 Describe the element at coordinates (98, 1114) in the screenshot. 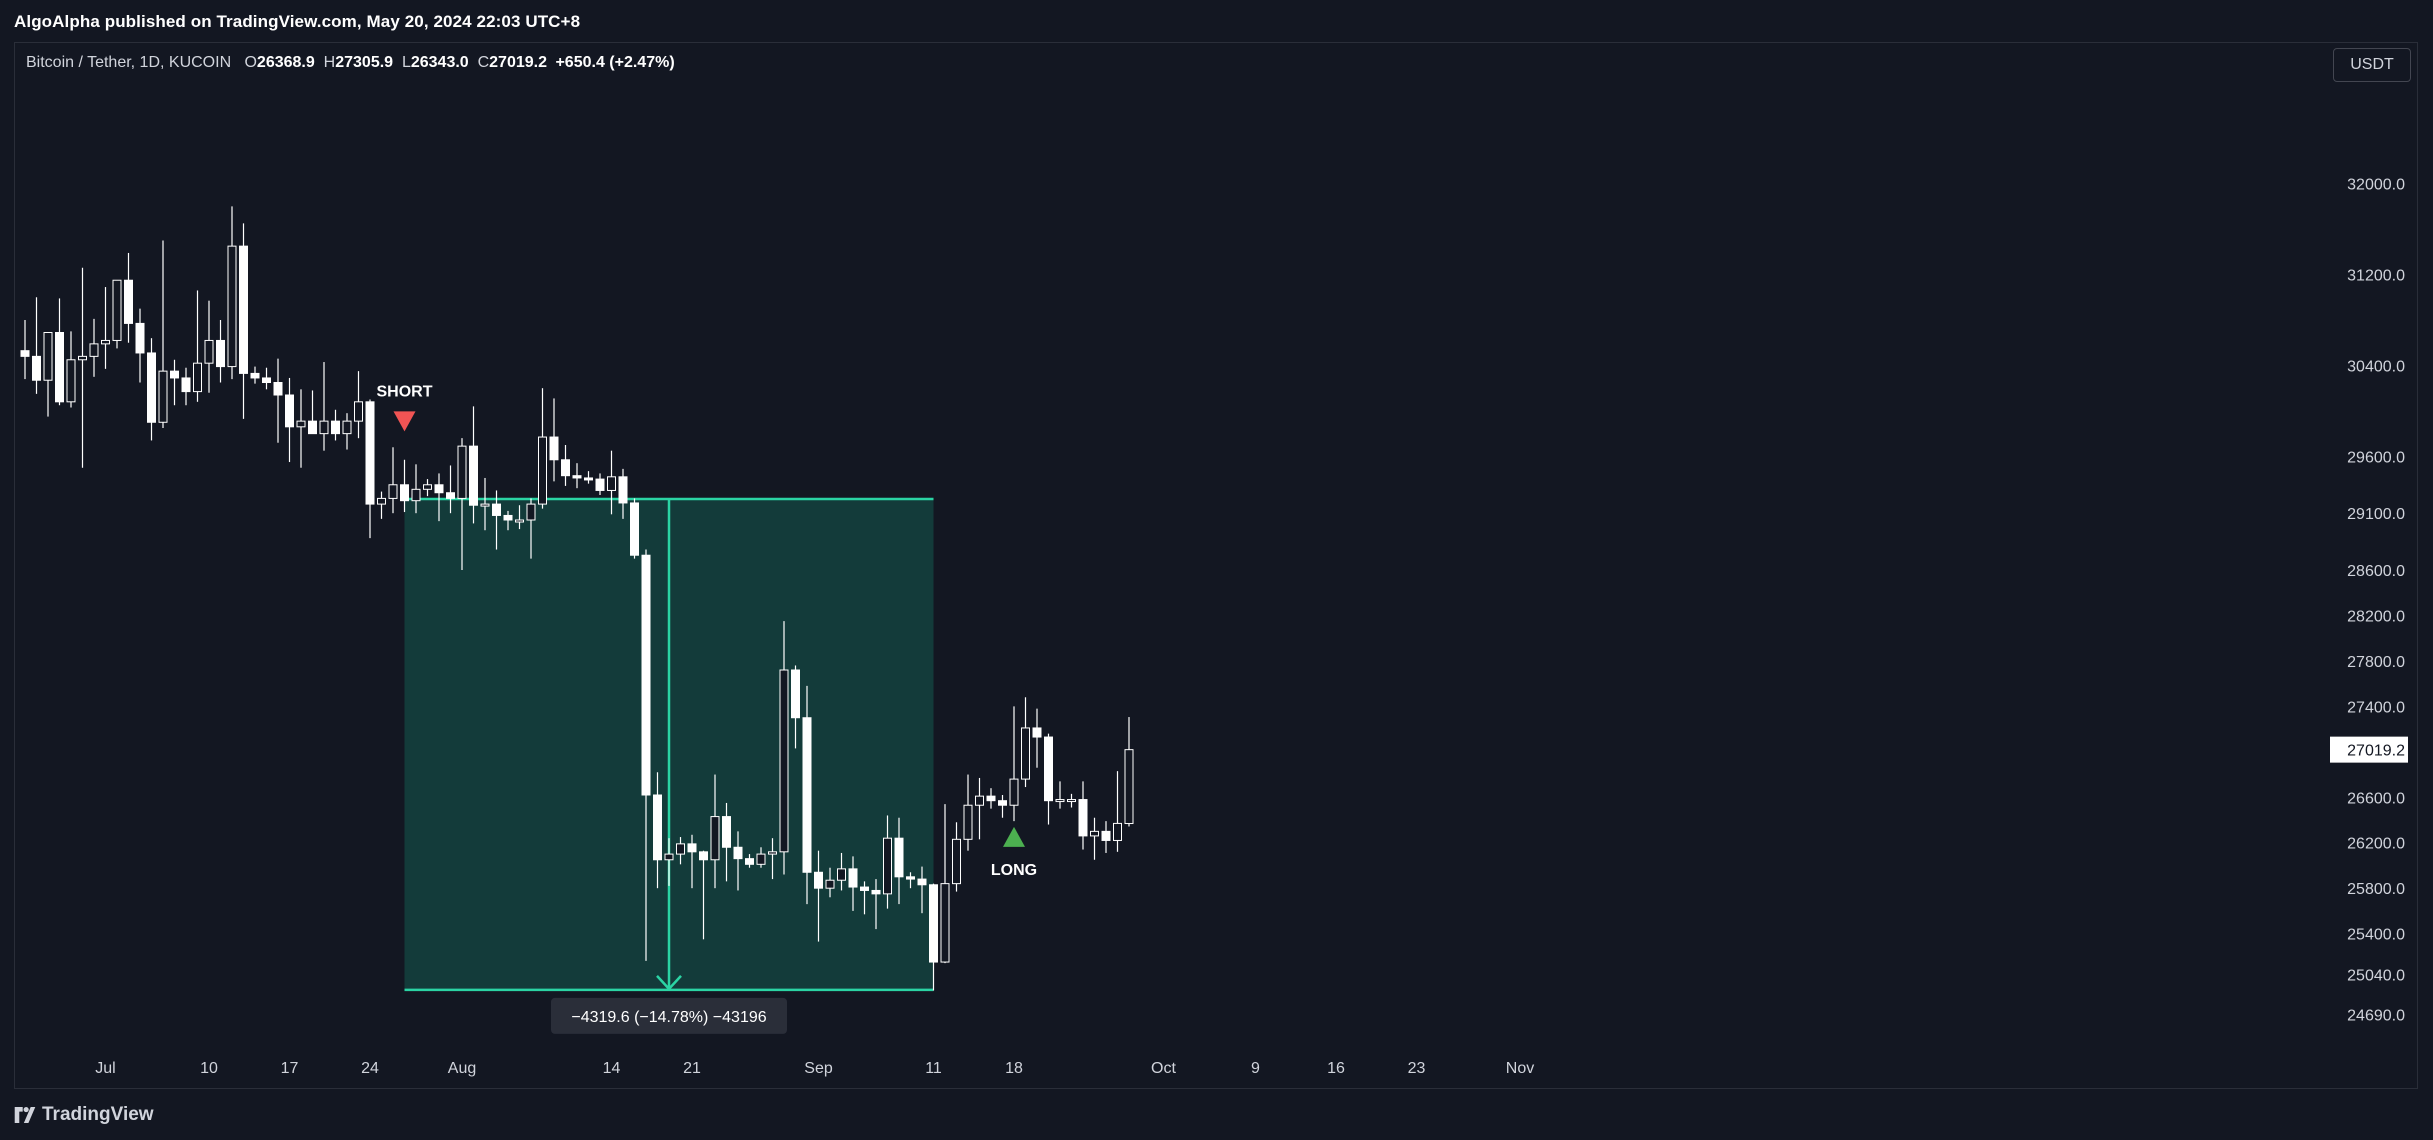

I see `footer-brand: TradingView` at that location.